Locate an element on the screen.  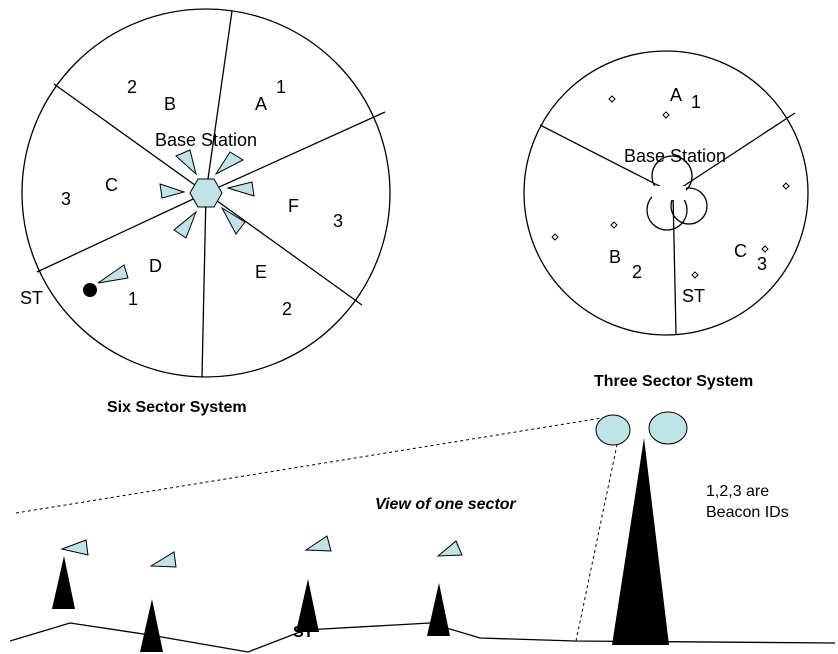
view-label: View of one sector is located at coordinates (446, 504).